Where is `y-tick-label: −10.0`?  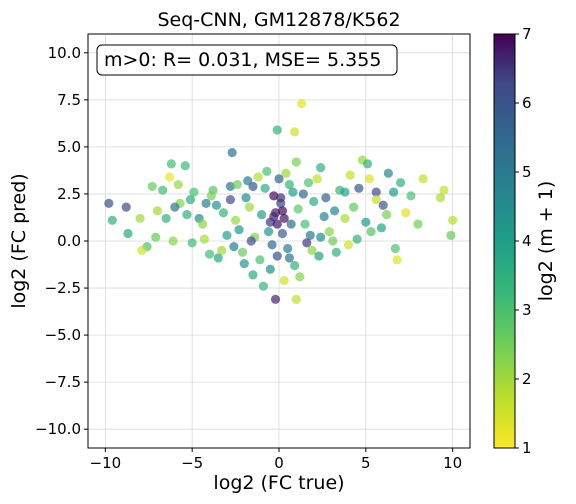
y-tick-label: −10.0 is located at coordinates (58, 429).